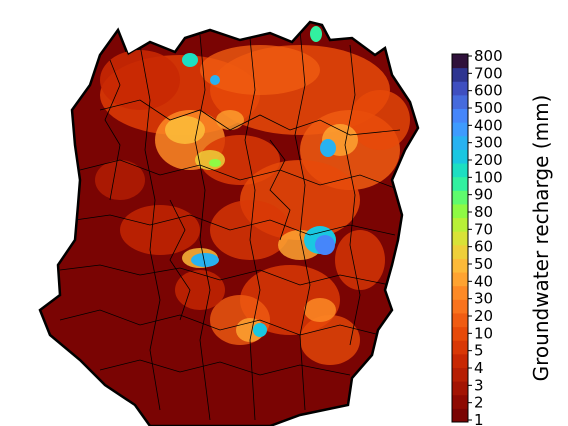  Describe the element at coordinates (479, 351) in the screenshot. I see `colorbar-tick-label: 5` at that location.